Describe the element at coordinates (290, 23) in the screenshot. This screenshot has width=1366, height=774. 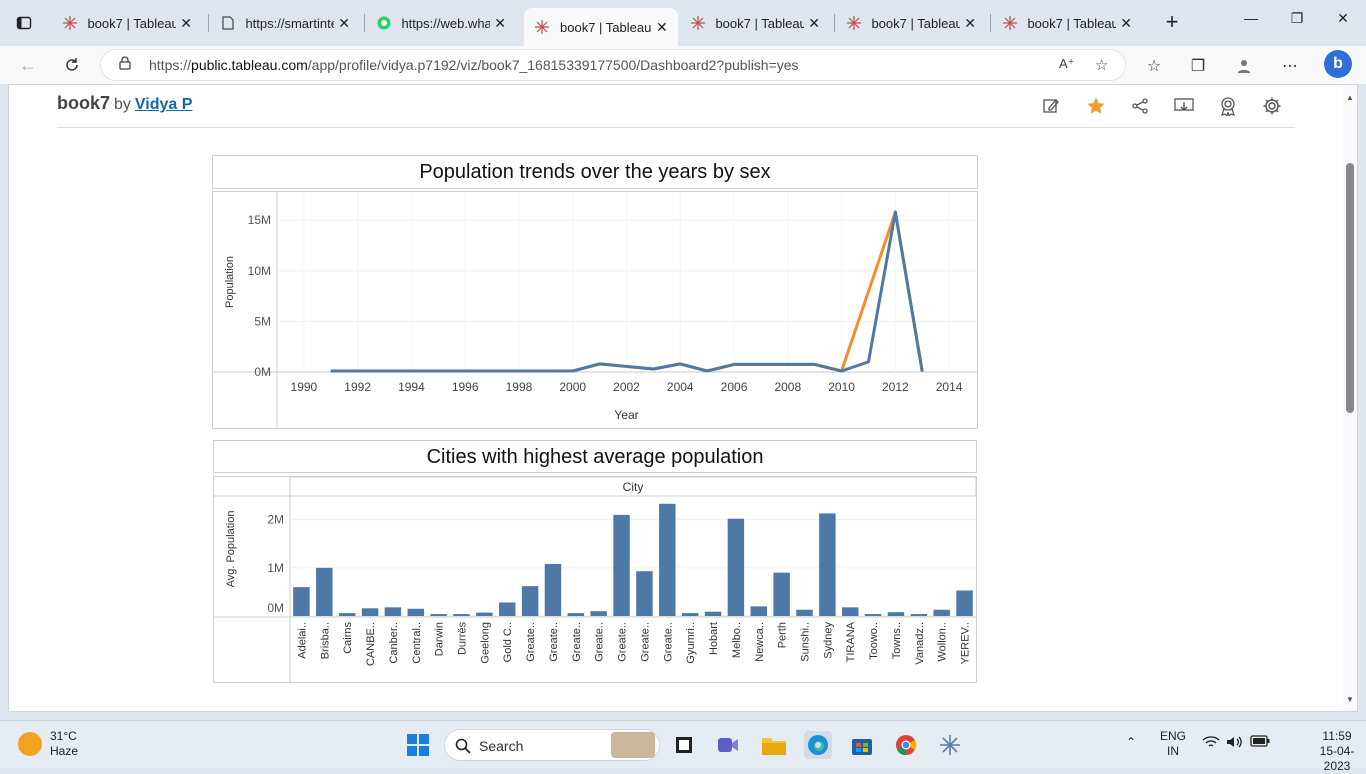
I see `tab-label: https://smartinte` at that location.